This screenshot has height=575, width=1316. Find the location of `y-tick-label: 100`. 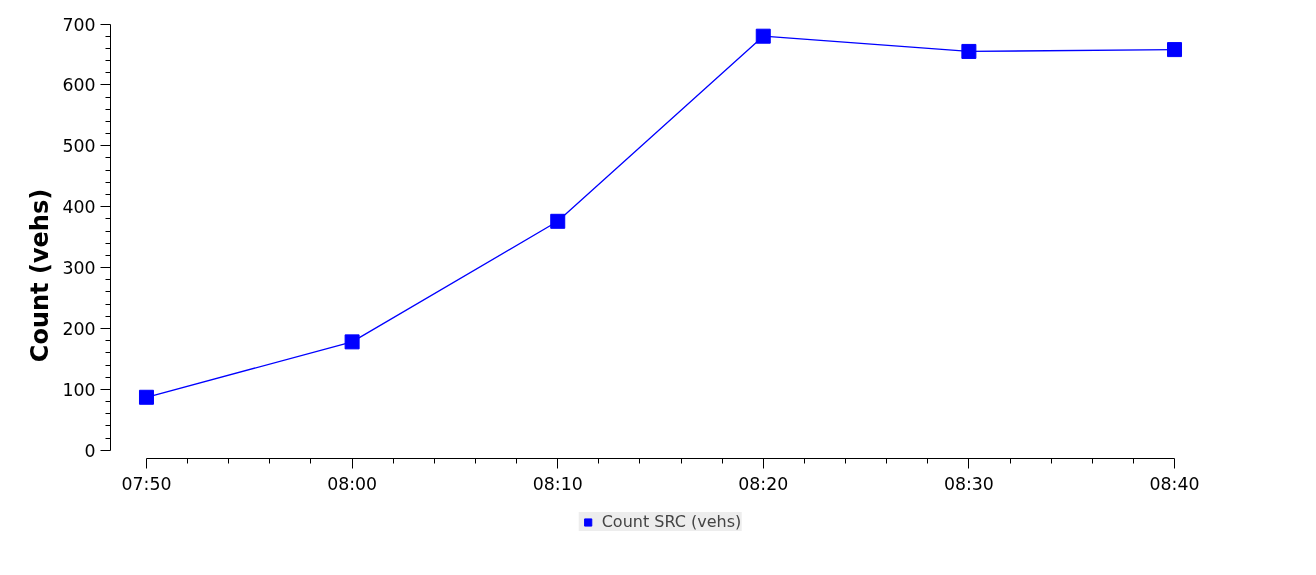

y-tick-label: 100 is located at coordinates (79, 389).